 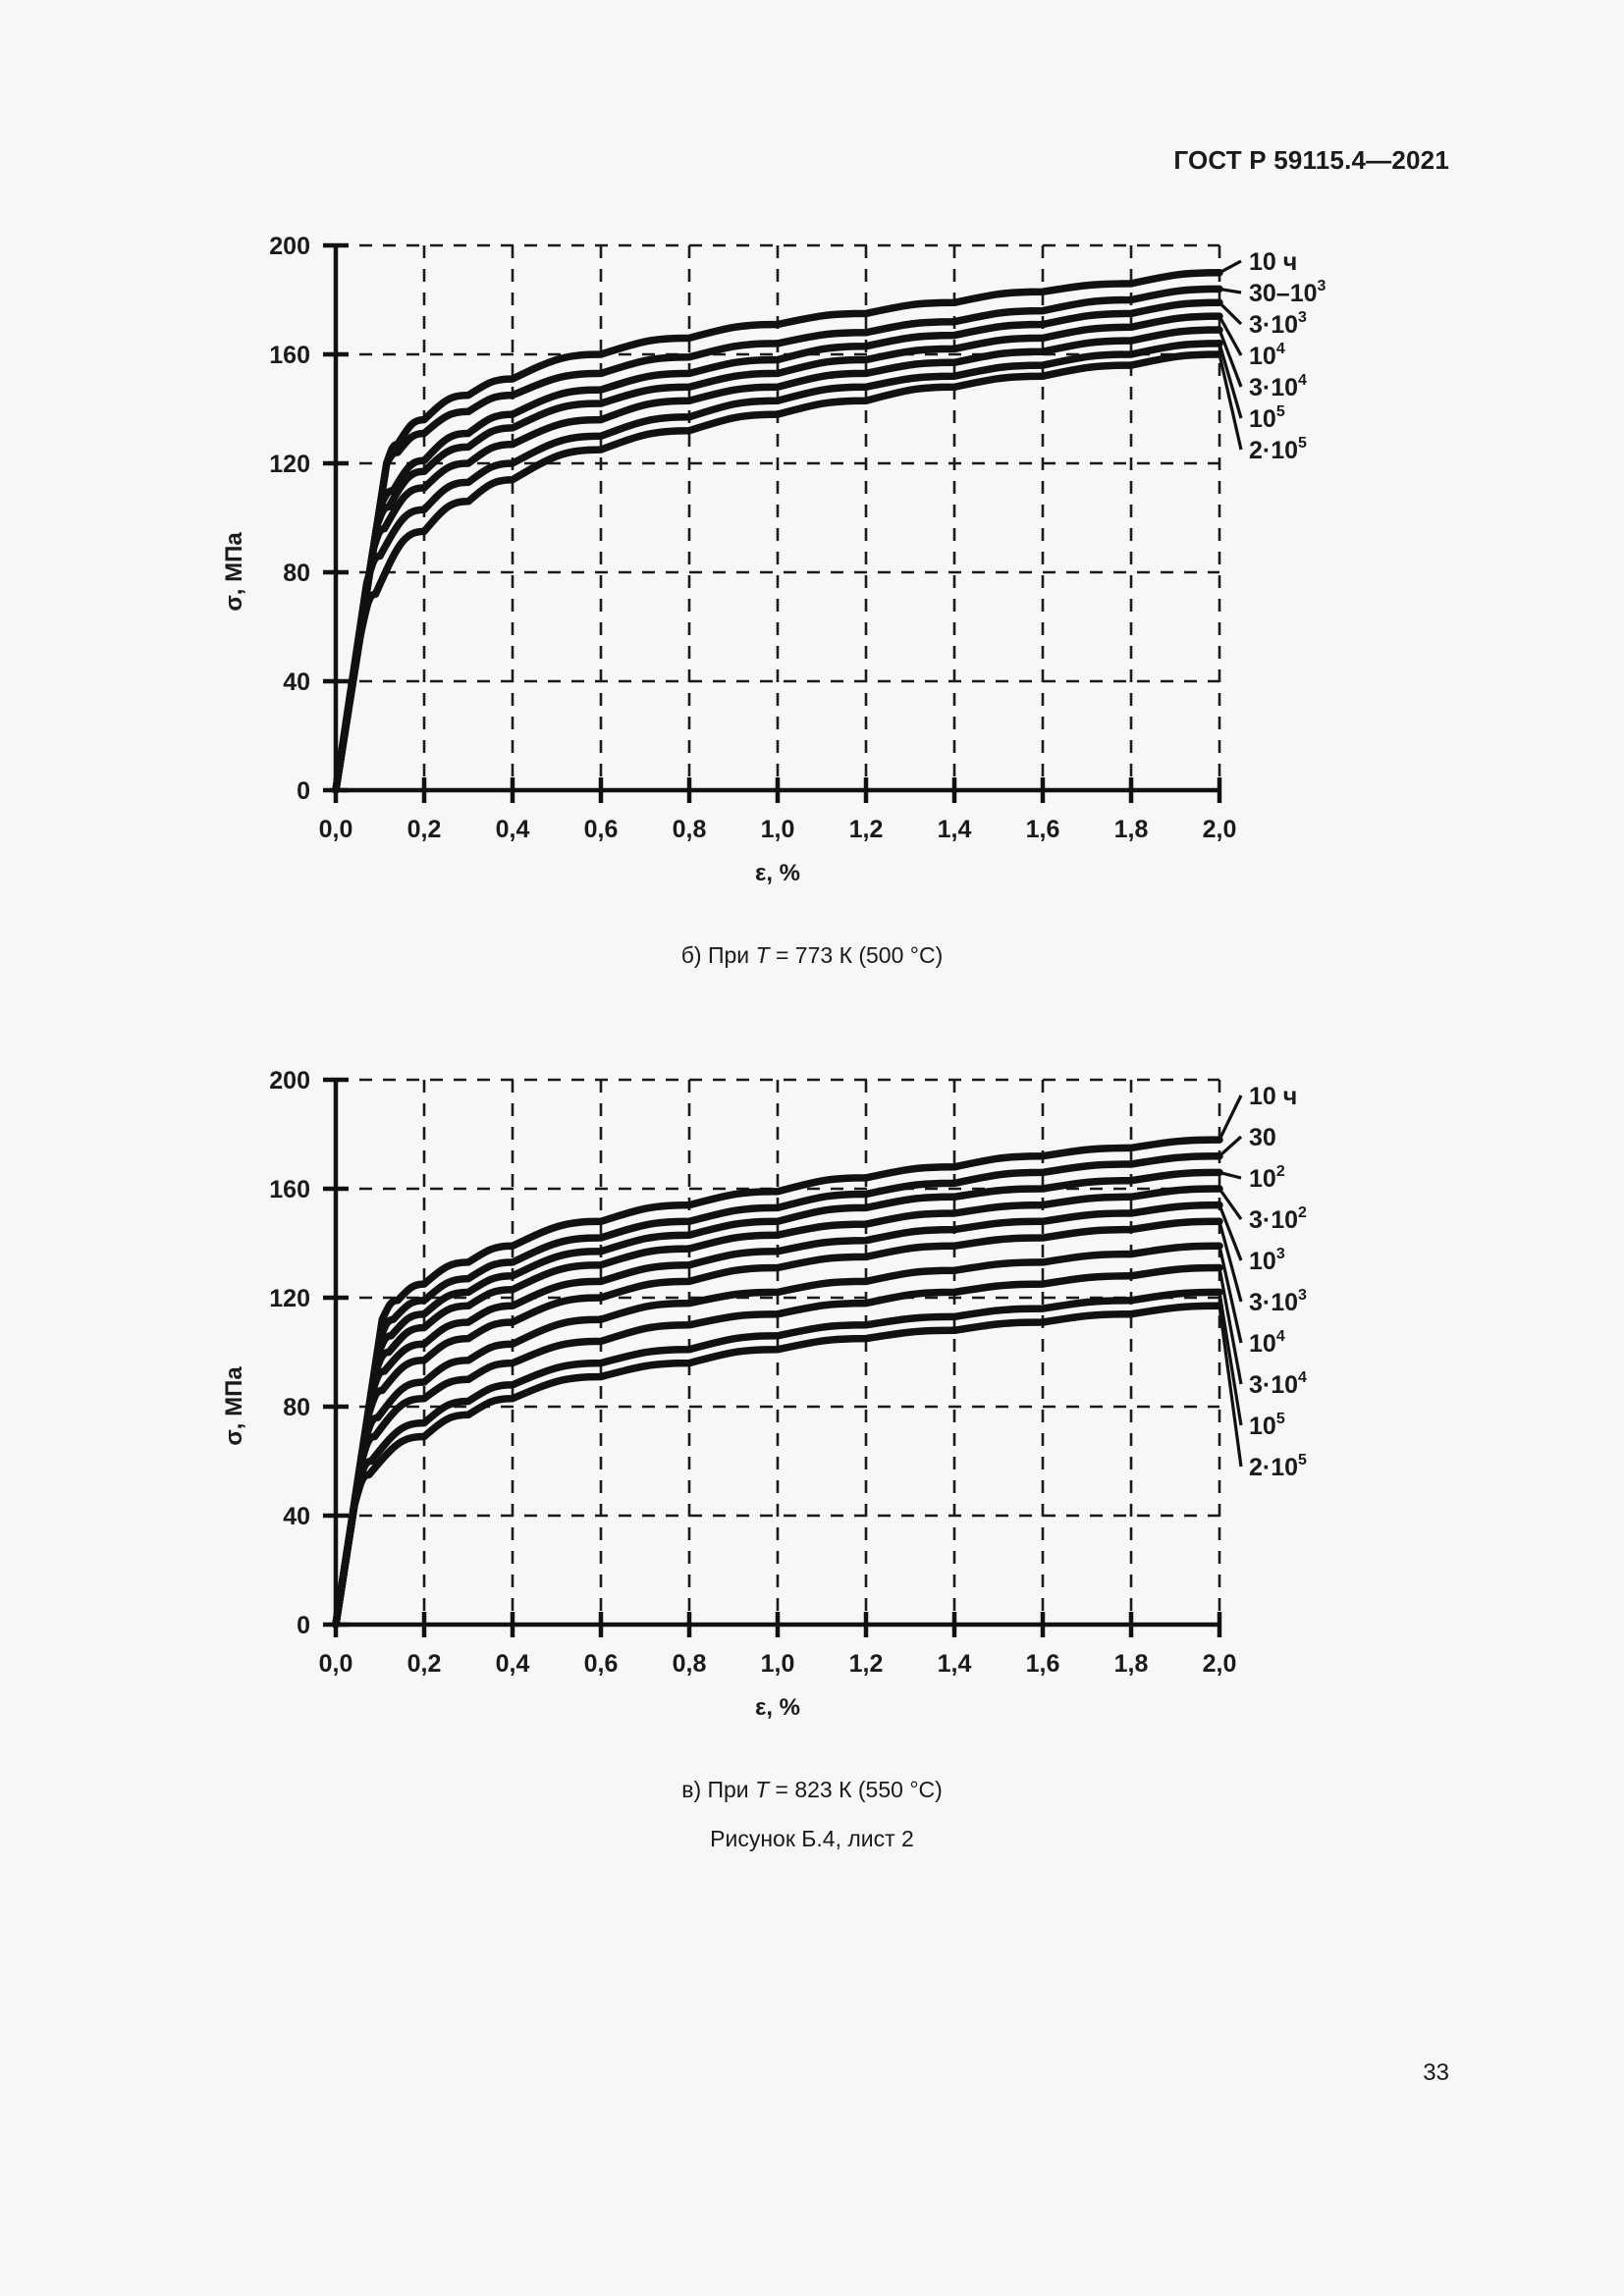 I want to click on chart-leader-lines, so click(x=1230, y=1282).